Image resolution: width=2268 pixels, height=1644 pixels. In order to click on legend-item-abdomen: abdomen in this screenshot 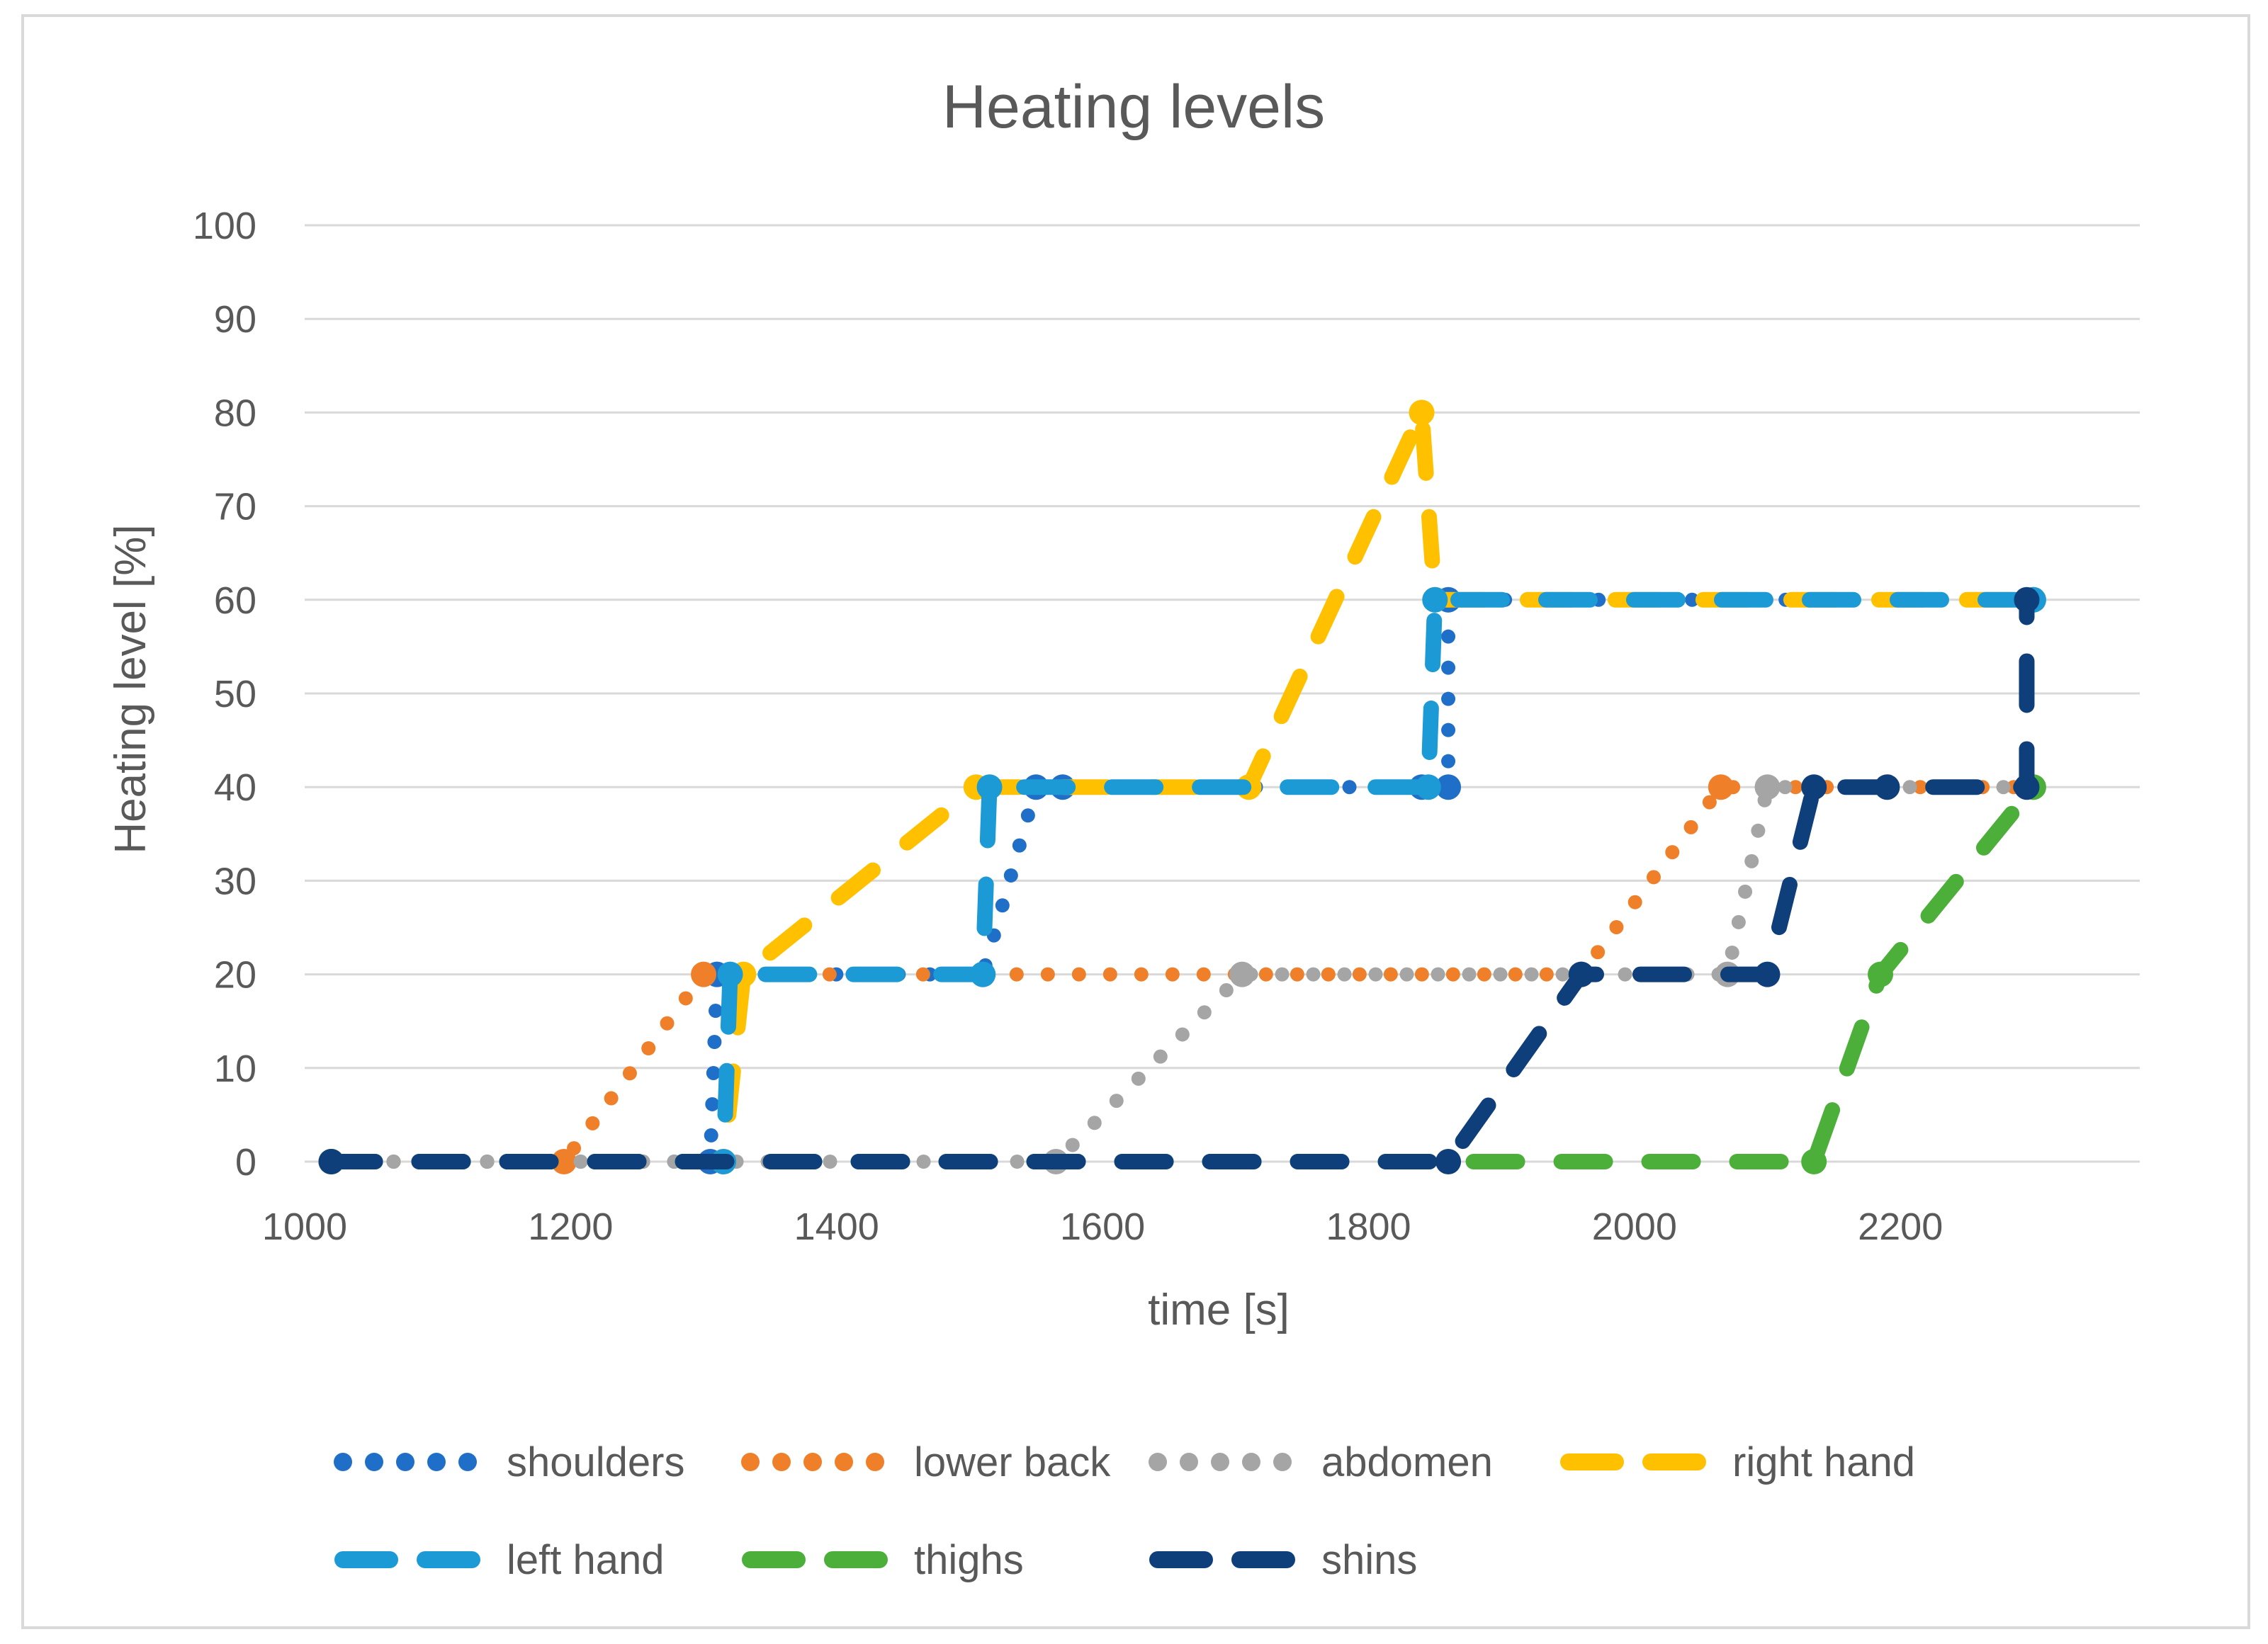, I will do `click(1321, 1462)`.